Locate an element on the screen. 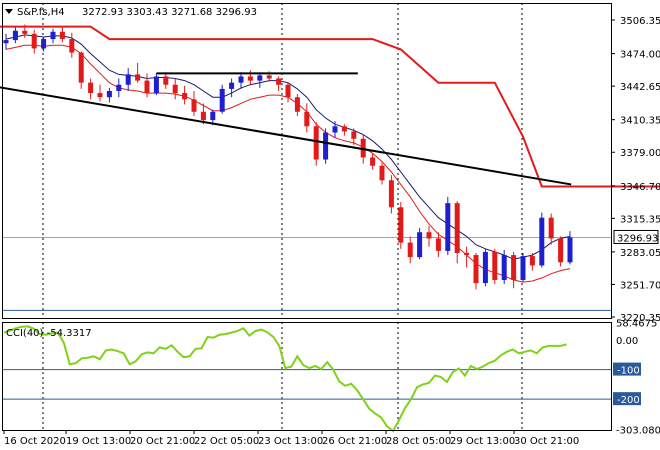  symbol-label: S&P.fs,H4 is located at coordinates (41, 12).